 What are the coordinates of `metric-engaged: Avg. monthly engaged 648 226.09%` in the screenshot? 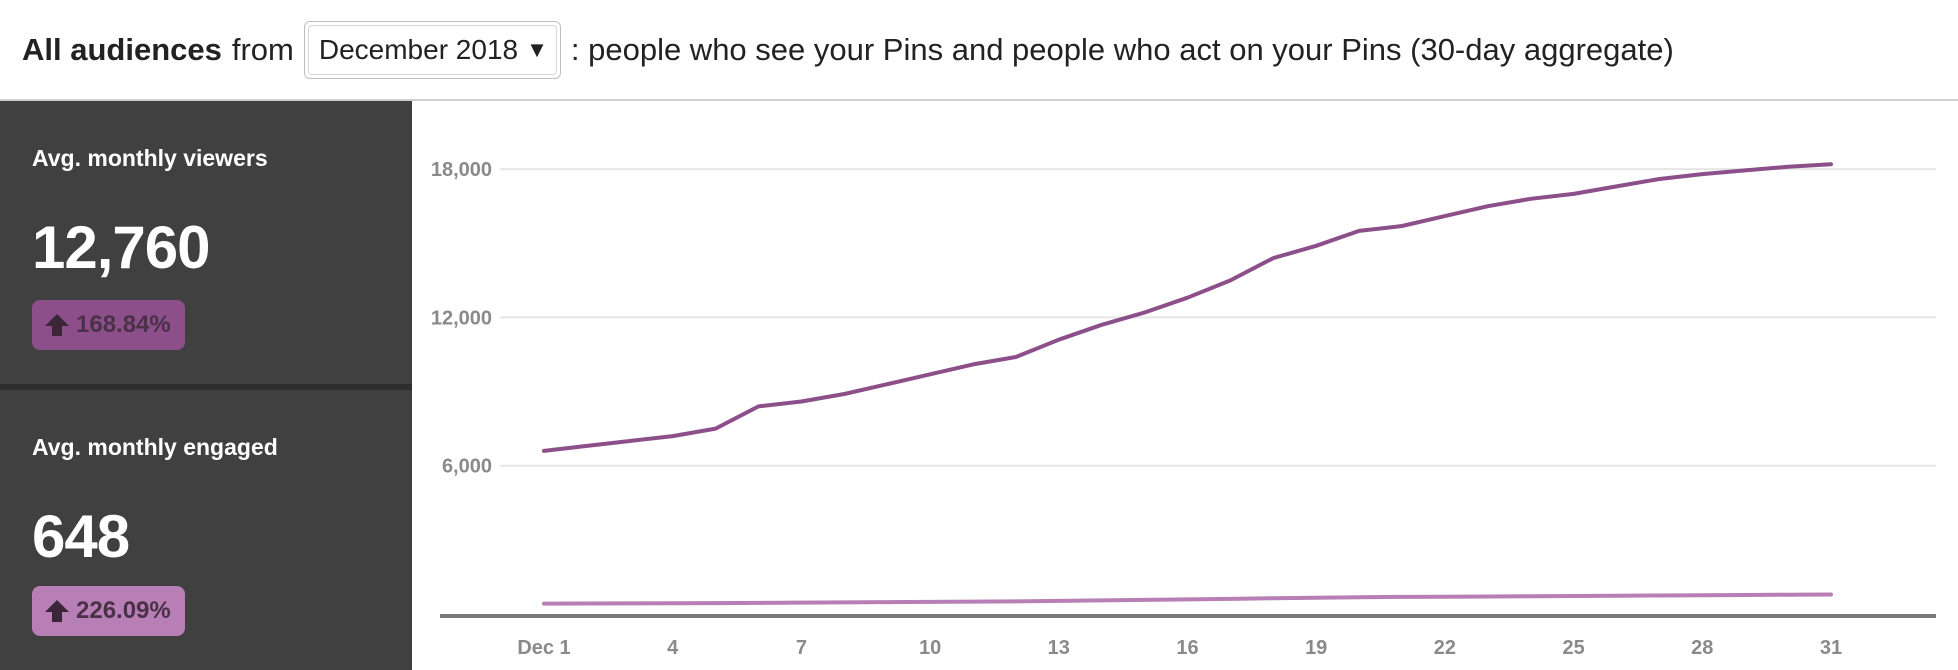 It's located at (206, 530).